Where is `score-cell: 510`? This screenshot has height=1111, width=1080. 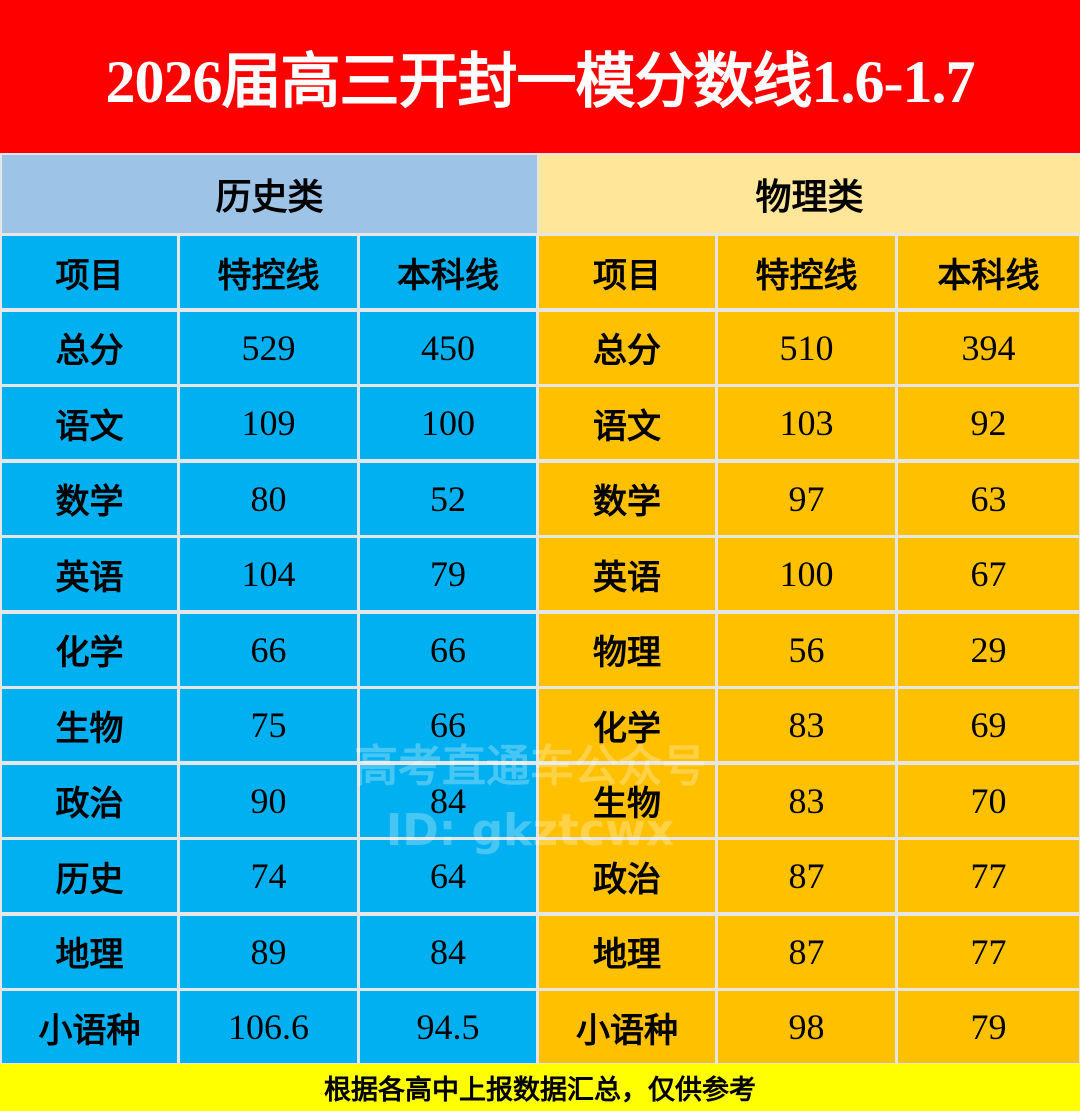 score-cell: 510 is located at coordinates (806, 347).